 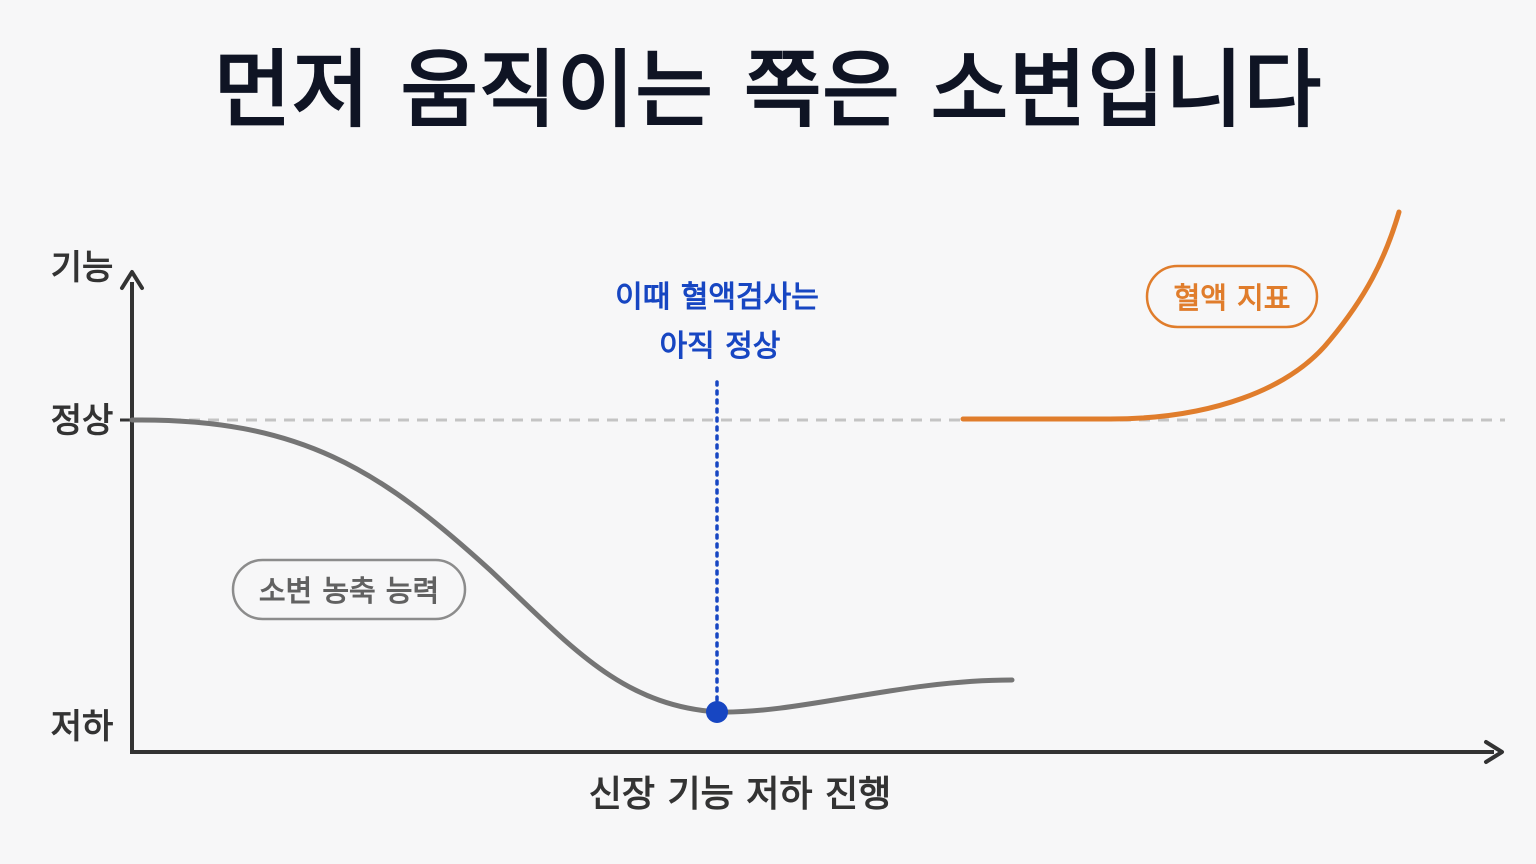 What do you see at coordinates (82, 268) in the screenshot?
I see `y-axis-label: 기능` at bounding box center [82, 268].